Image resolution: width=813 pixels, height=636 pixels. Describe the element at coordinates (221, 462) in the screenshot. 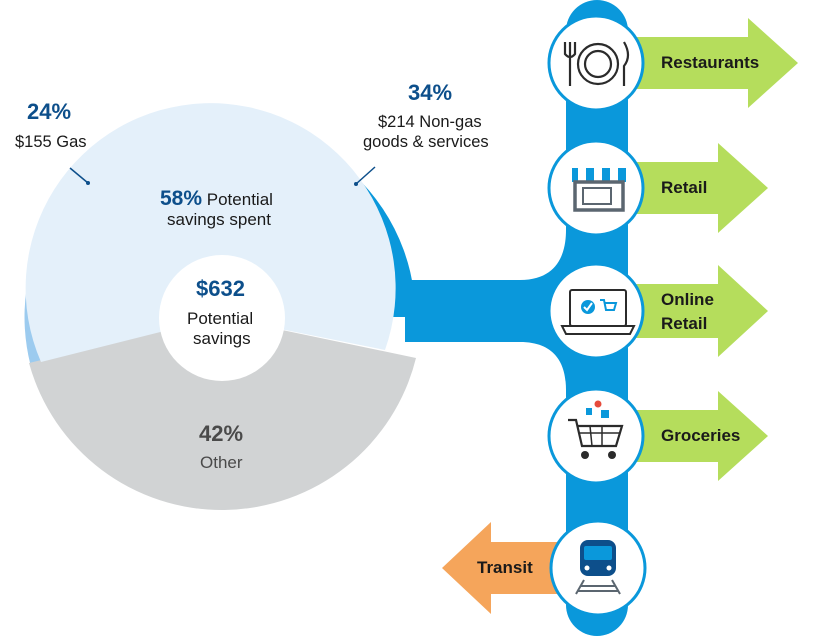

I see `other-label: Other` at that location.